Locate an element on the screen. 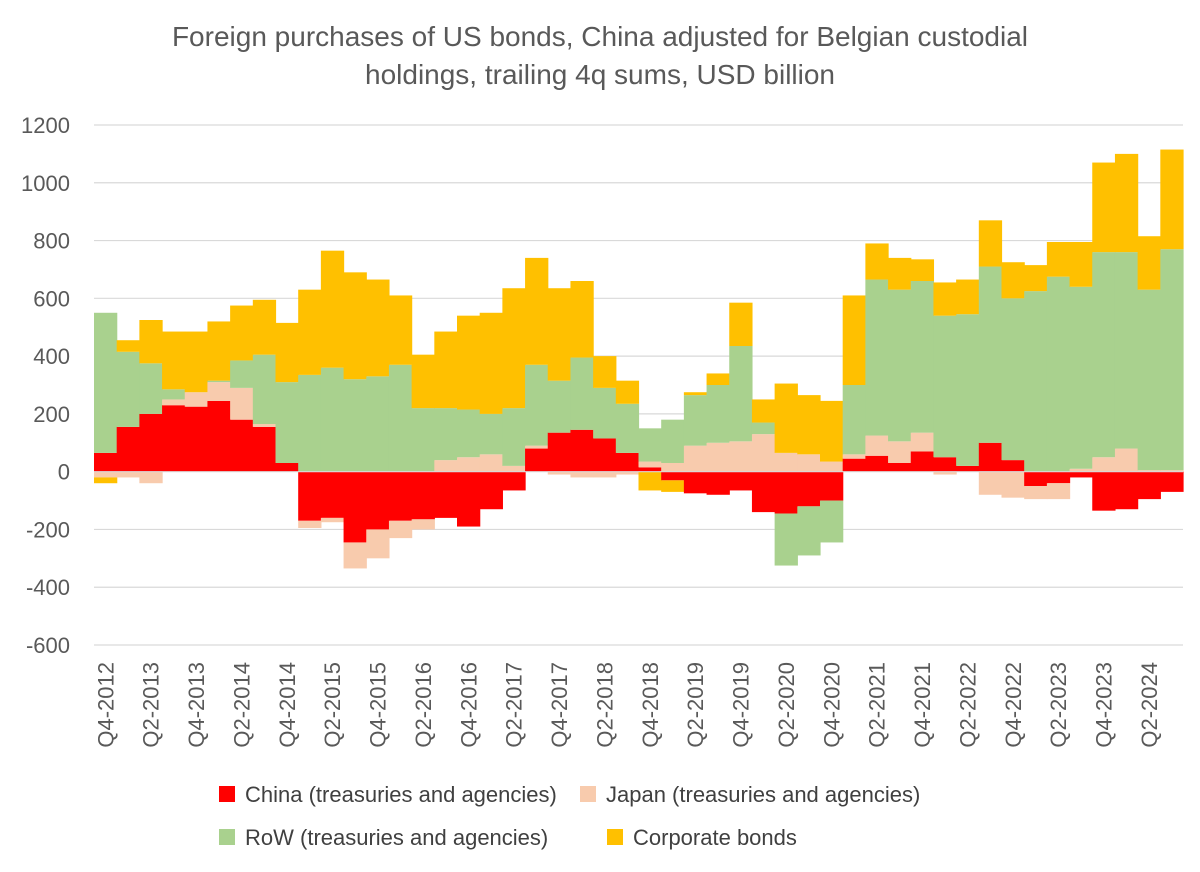 The width and height of the screenshot is (1200, 872). x-tick-label: Q4-2021 is located at coordinates (922, 705).